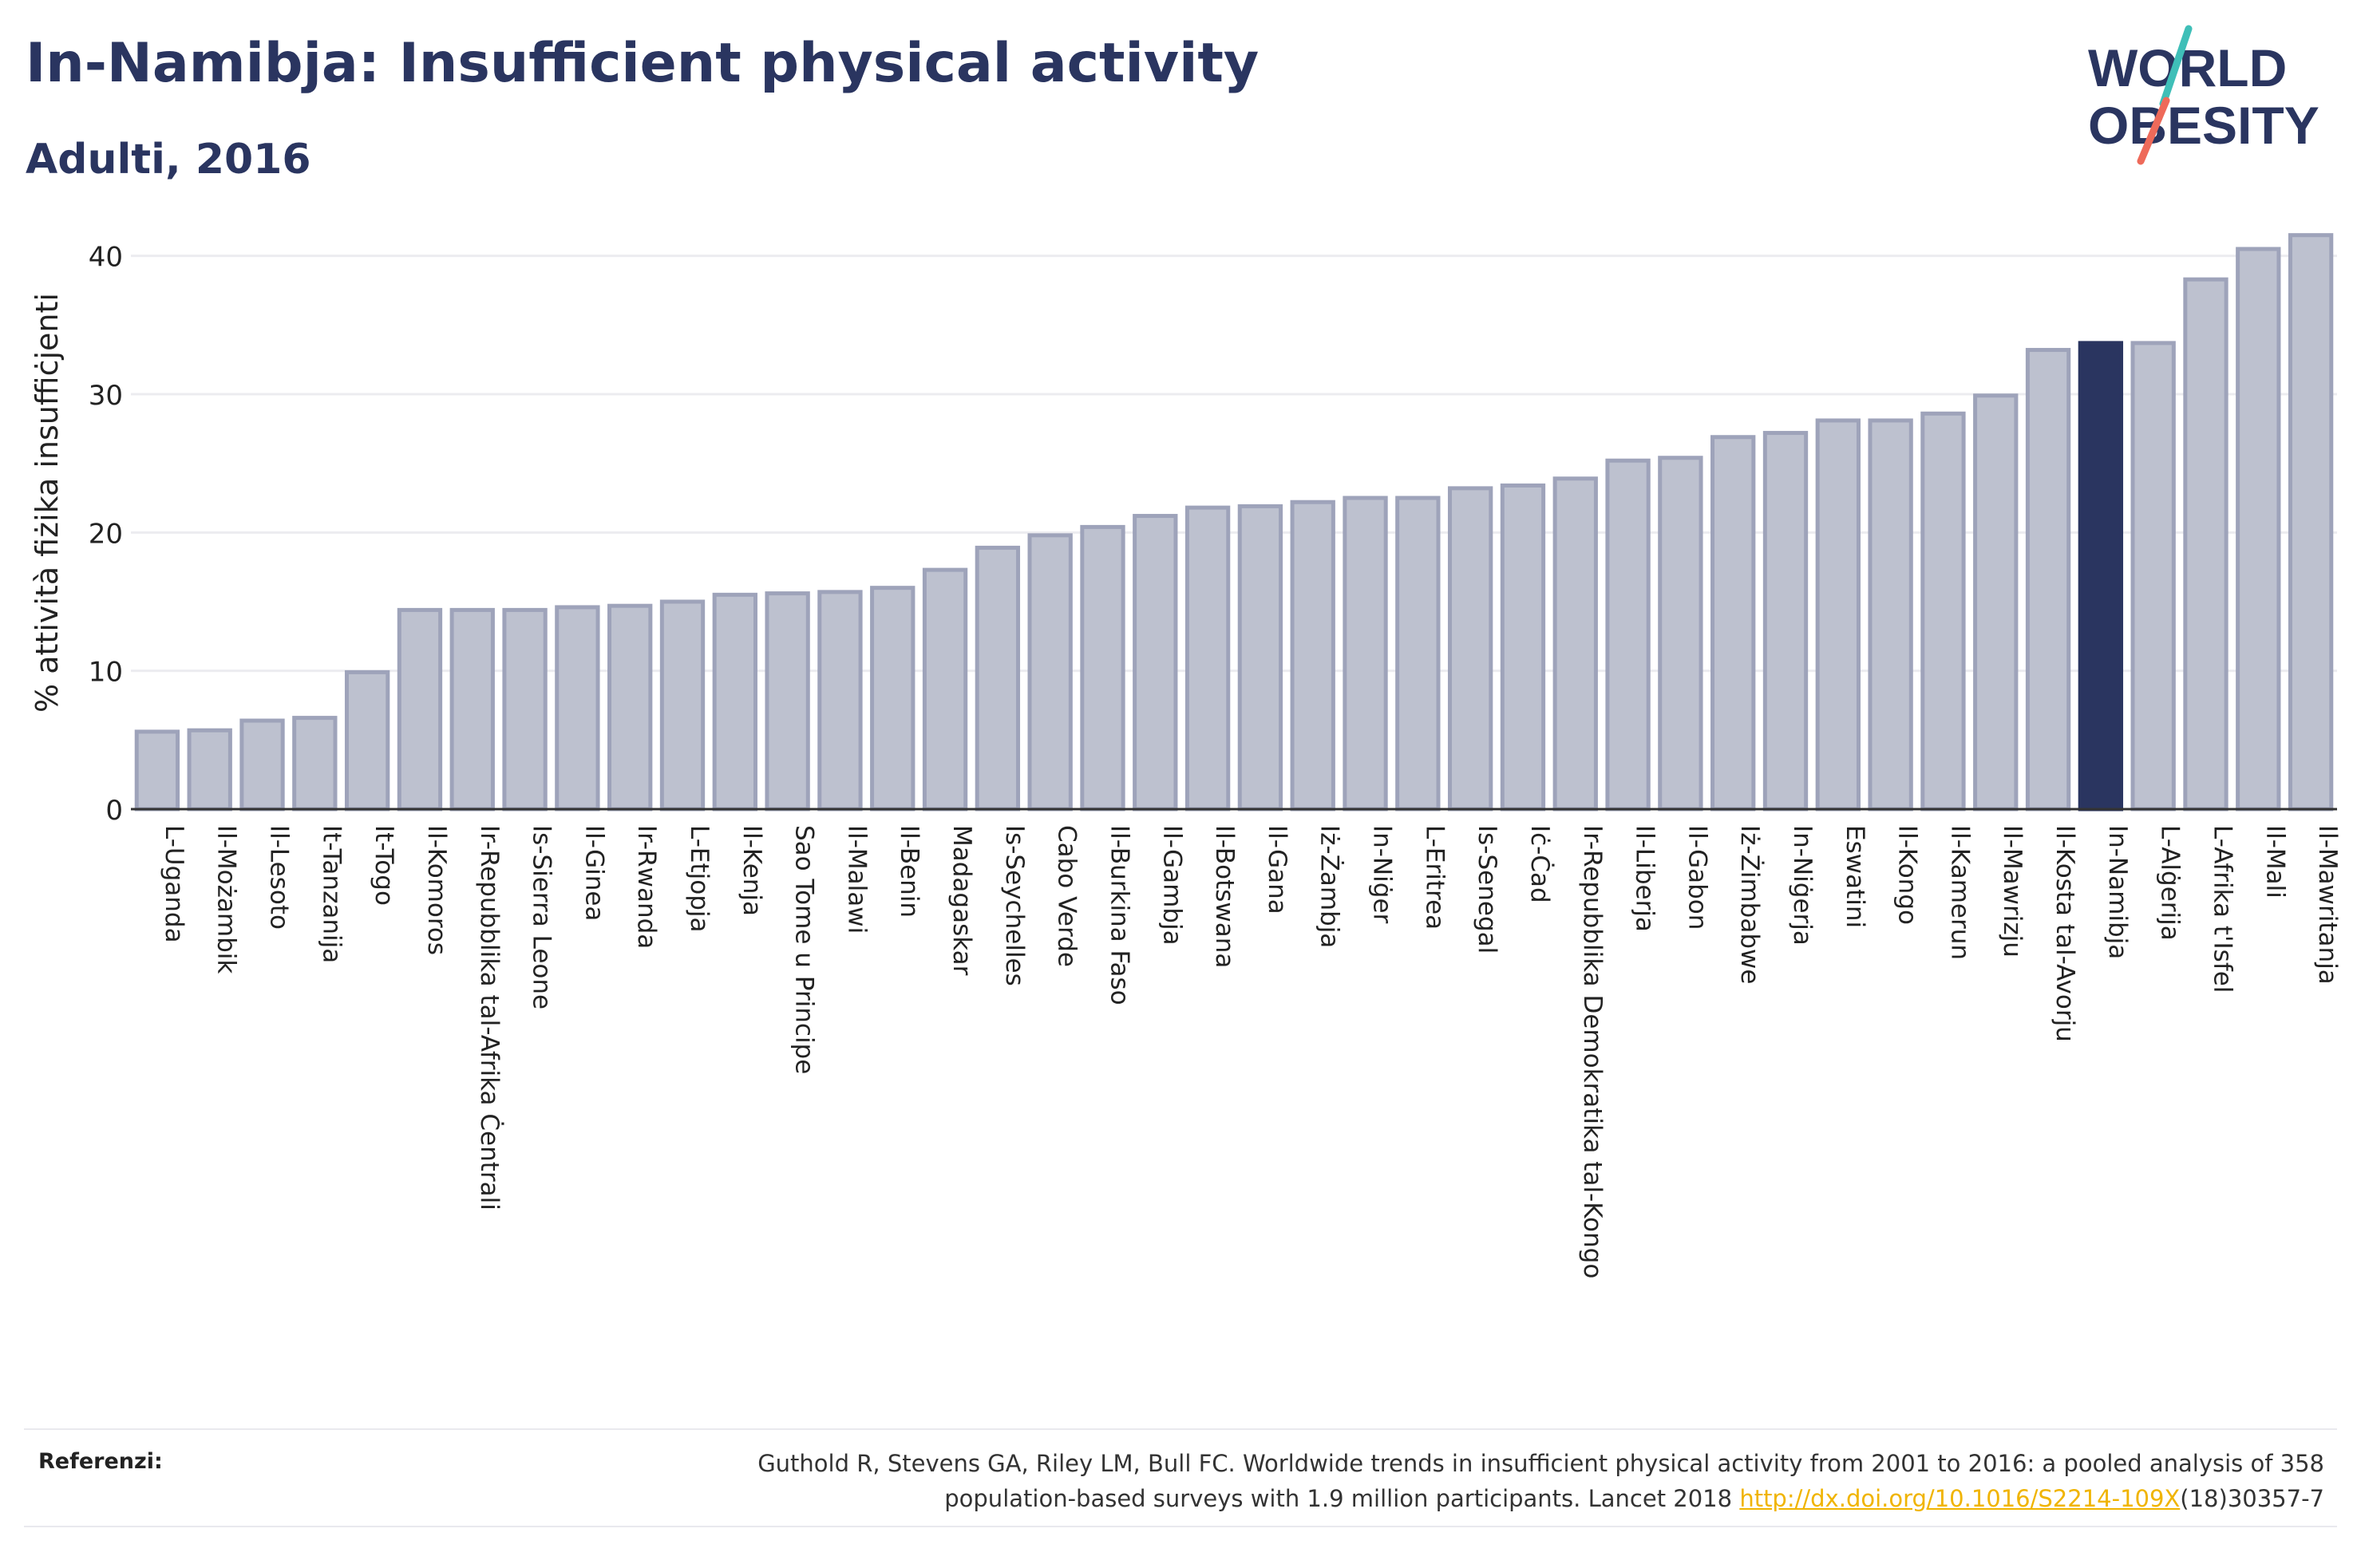  What do you see at coordinates (1749, 904) in the screenshot?
I see `x-tick-label: Iż-Żimbabwe` at bounding box center [1749, 904].